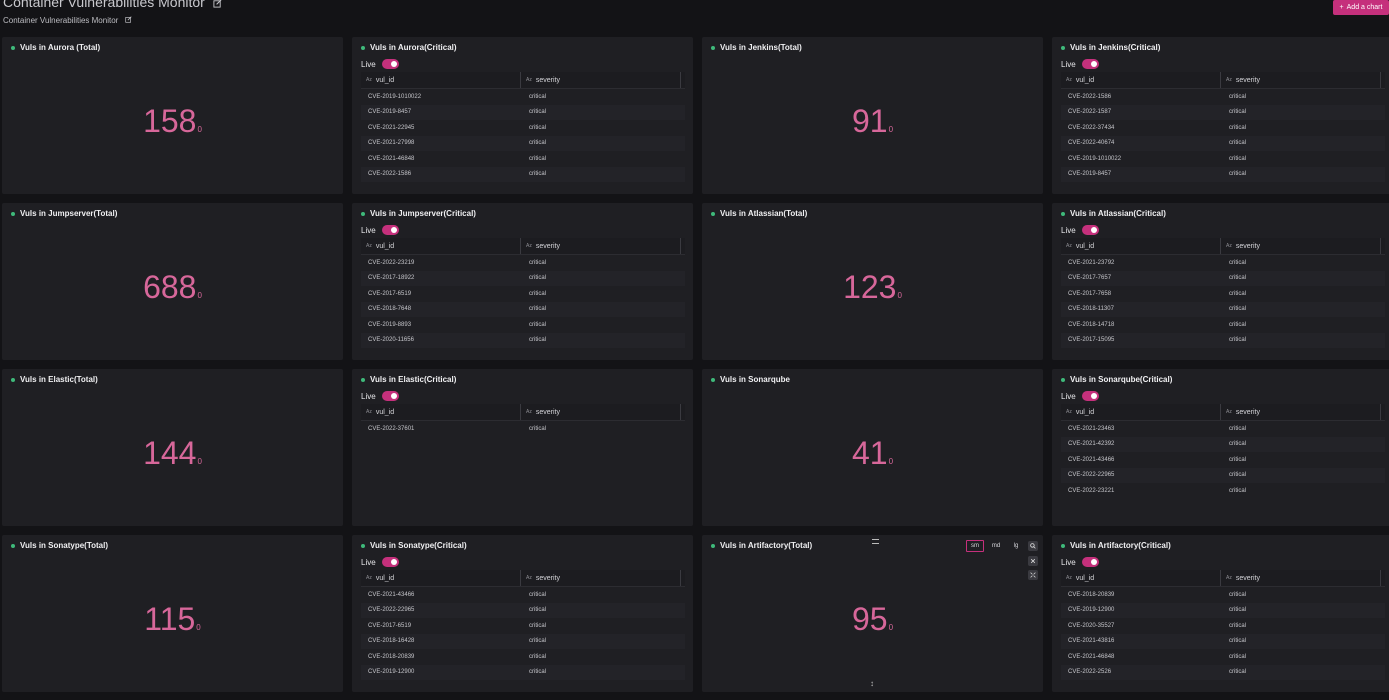 This screenshot has height=700, width=1389. Describe the element at coordinates (1033, 546) in the screenshot. I see `zoom-icon` at that location.